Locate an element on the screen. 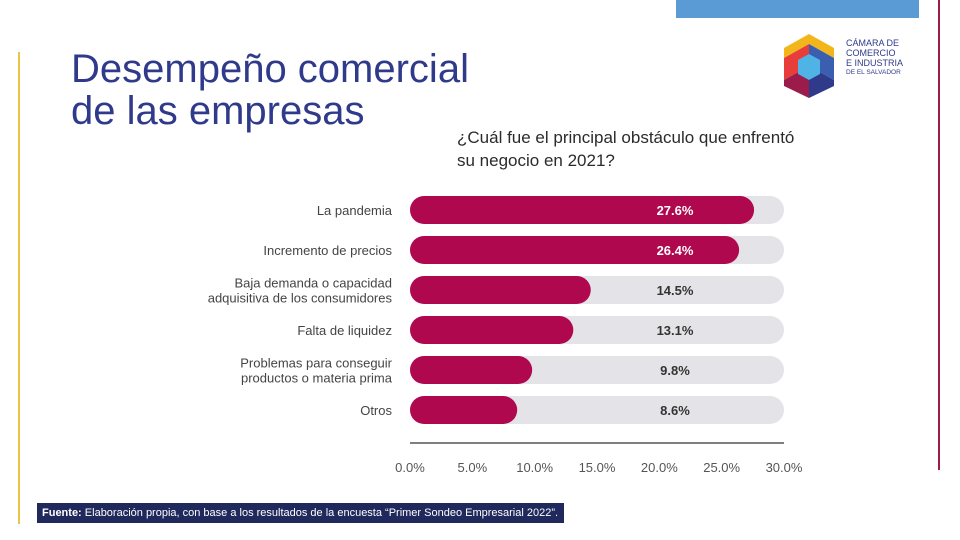 This screenshot has width=960, height=540. value-label: 9.8% is located at coordinates (675, 370).